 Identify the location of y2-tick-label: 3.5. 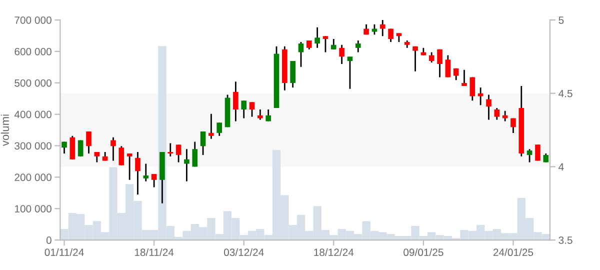
(565, 240).